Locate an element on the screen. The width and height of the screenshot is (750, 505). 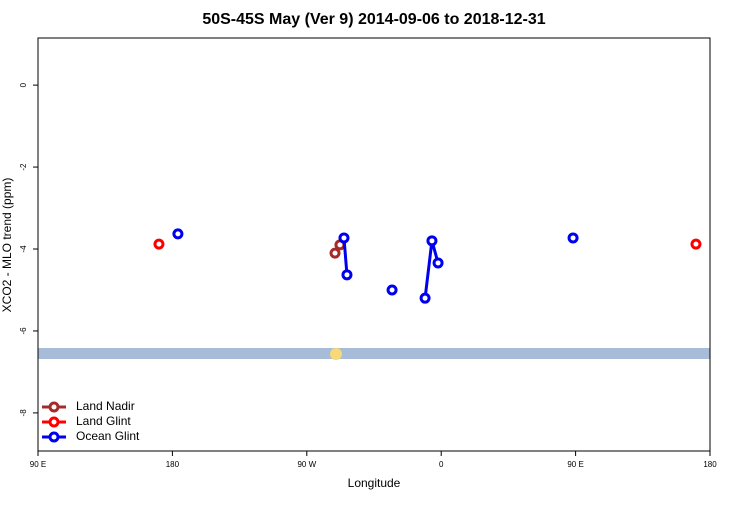
y-tick-label: -2 is located at coordinates (23, 167).